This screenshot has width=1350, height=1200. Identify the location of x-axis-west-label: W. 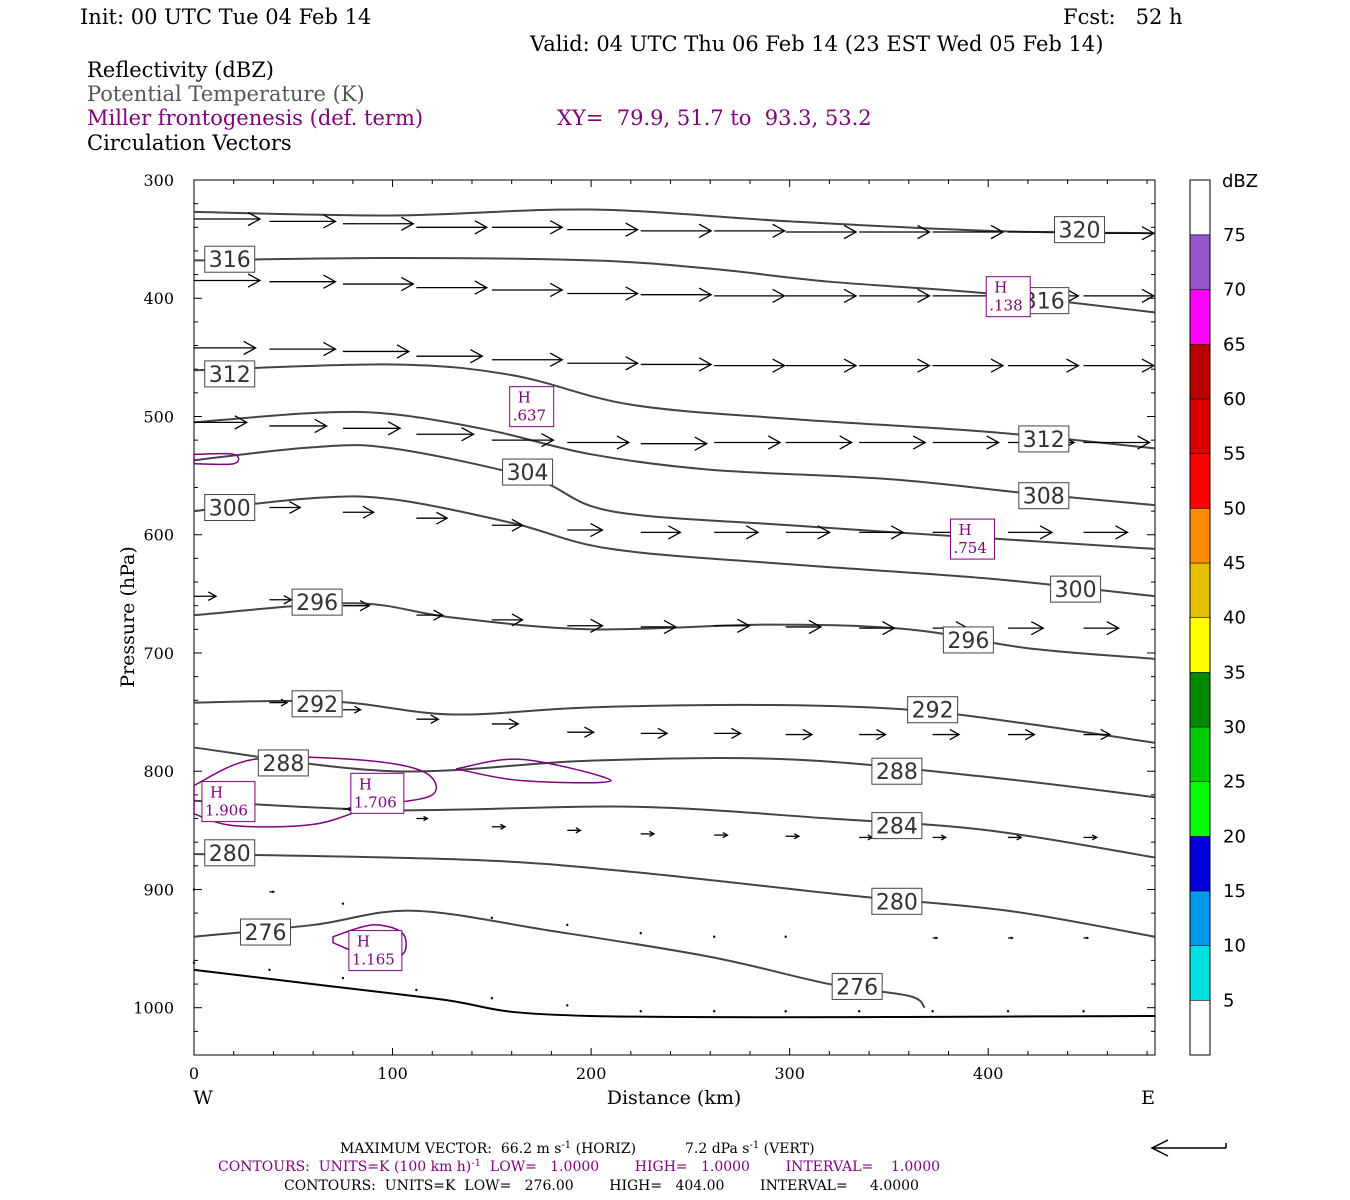
(203, 1098).